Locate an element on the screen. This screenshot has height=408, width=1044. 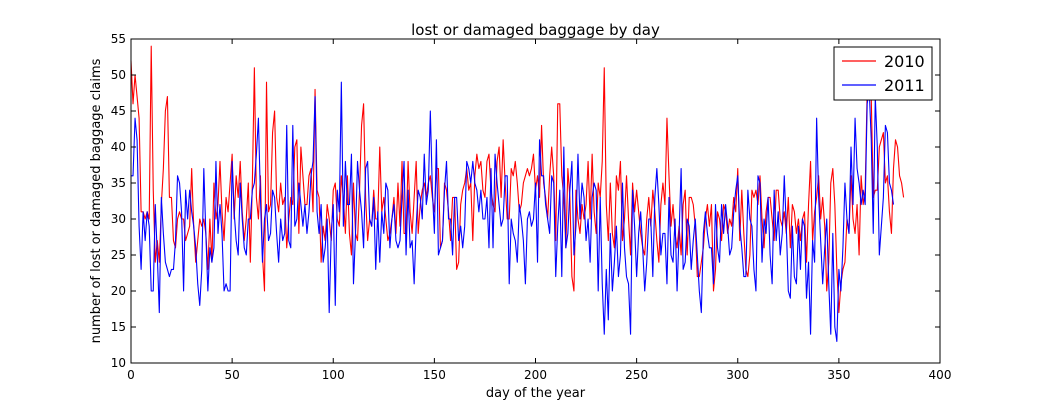
x-tick-label: 300 is located at coordinates (737, 375).